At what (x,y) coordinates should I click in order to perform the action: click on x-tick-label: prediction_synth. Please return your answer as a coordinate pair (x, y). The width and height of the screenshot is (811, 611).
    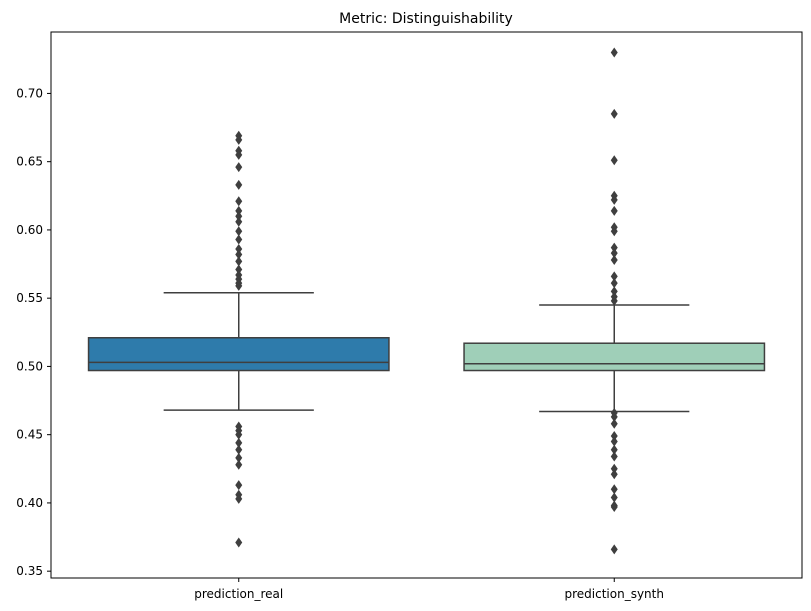
    Looking at the image, I should click on (614, 594).